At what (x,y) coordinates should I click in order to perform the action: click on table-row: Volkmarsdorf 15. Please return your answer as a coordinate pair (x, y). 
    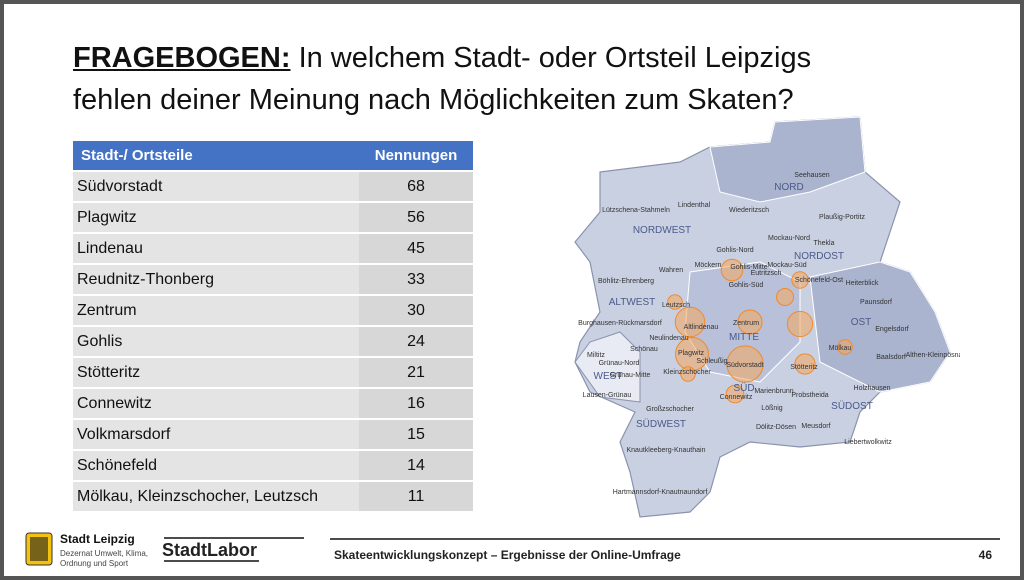
    Looking at the image, I should click on (273, 434).